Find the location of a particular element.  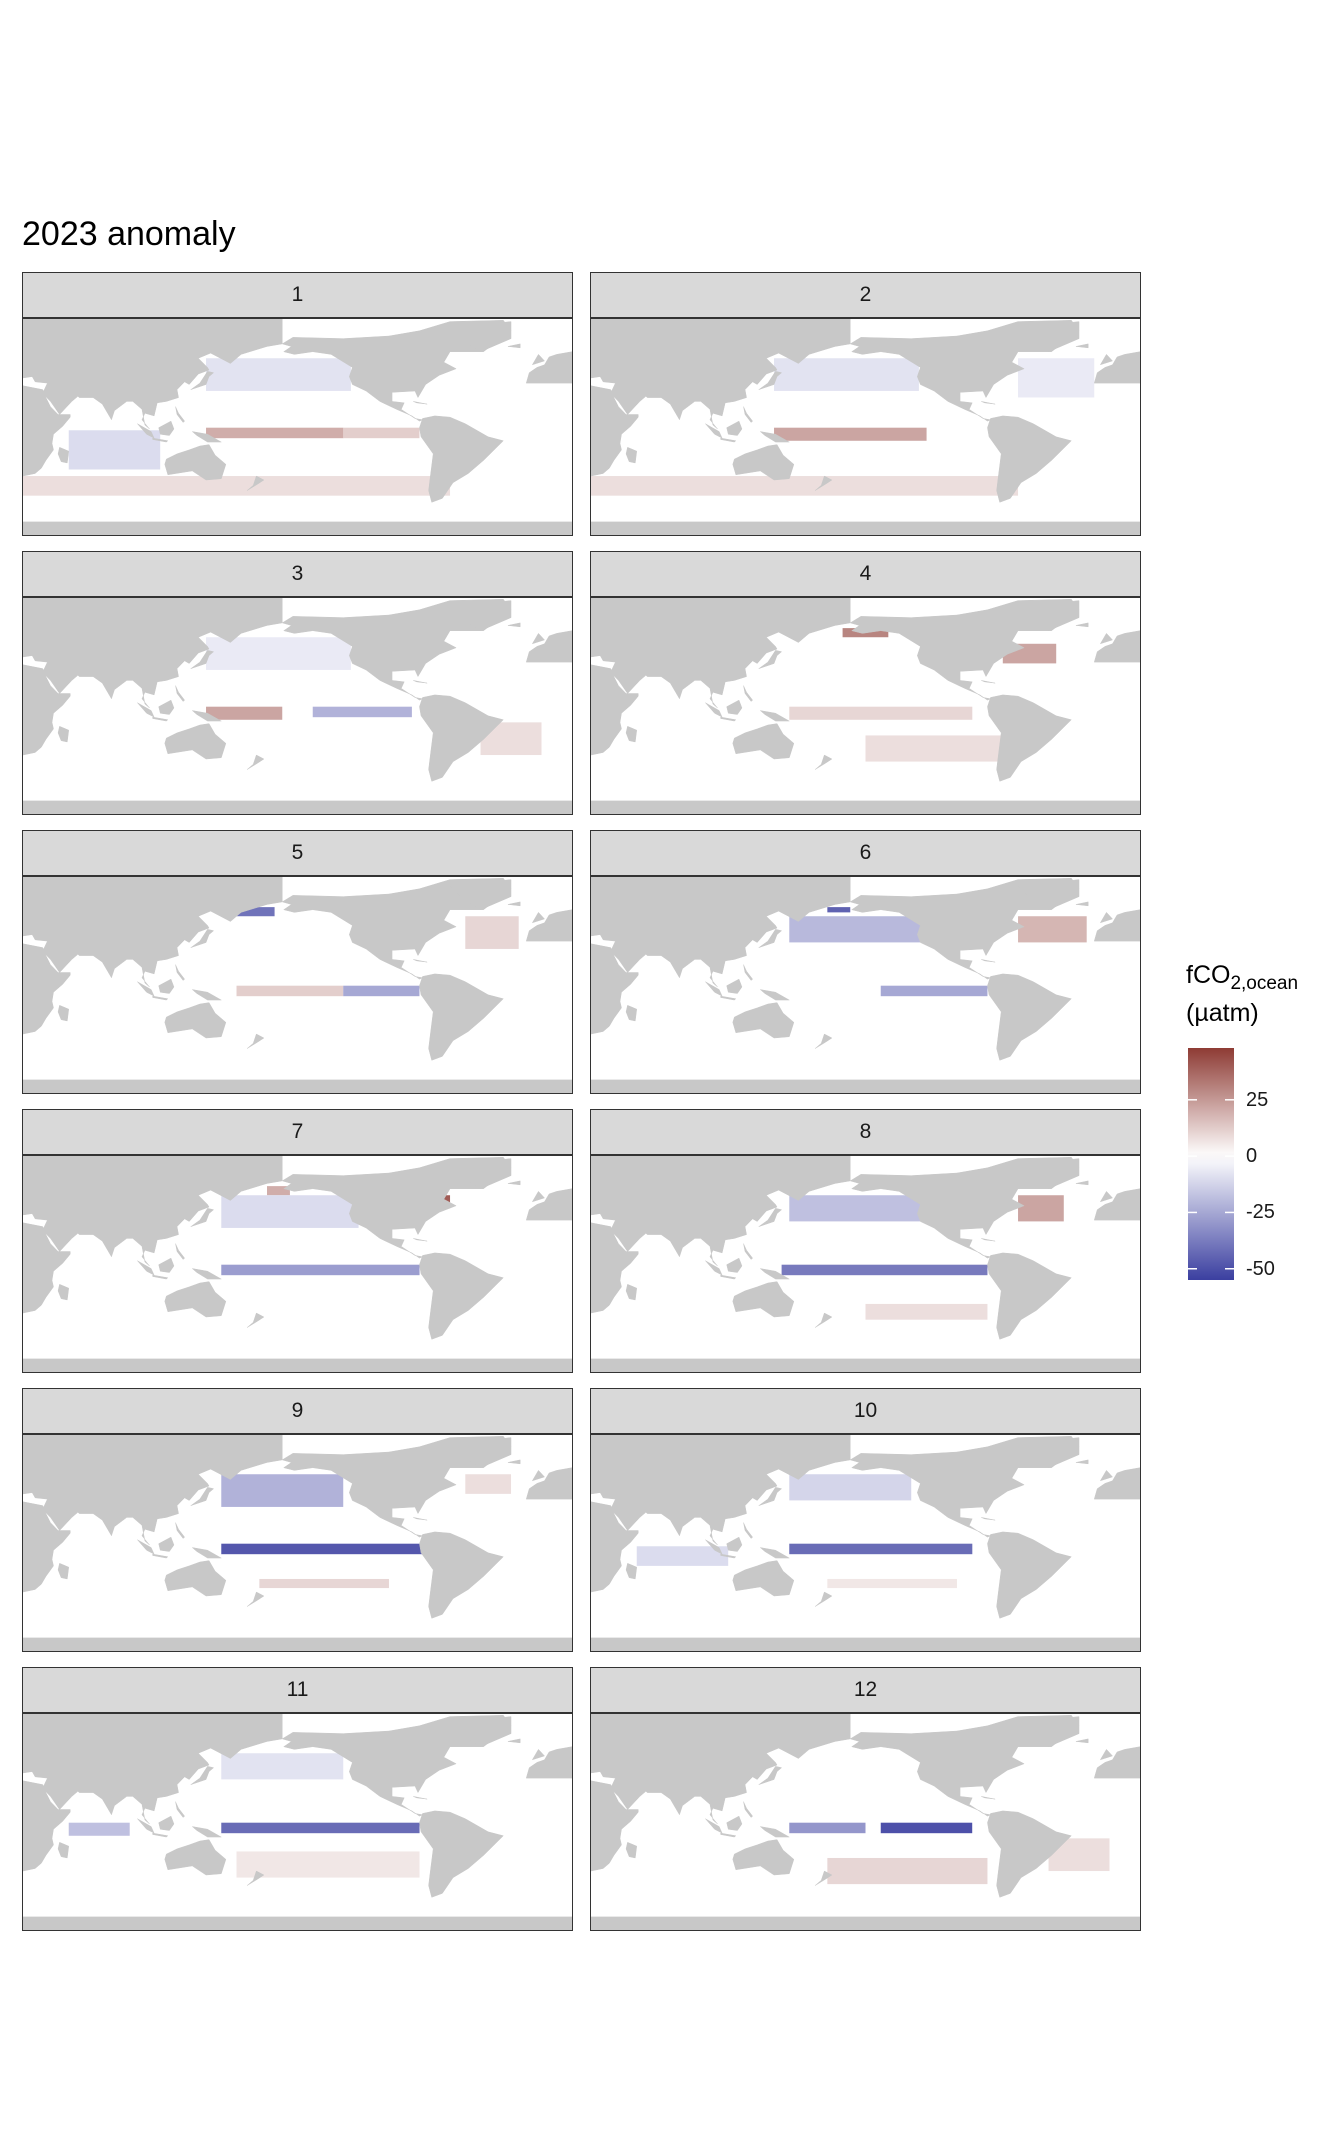

facet-strip-label: 6 is located at coordinates (865, 853).